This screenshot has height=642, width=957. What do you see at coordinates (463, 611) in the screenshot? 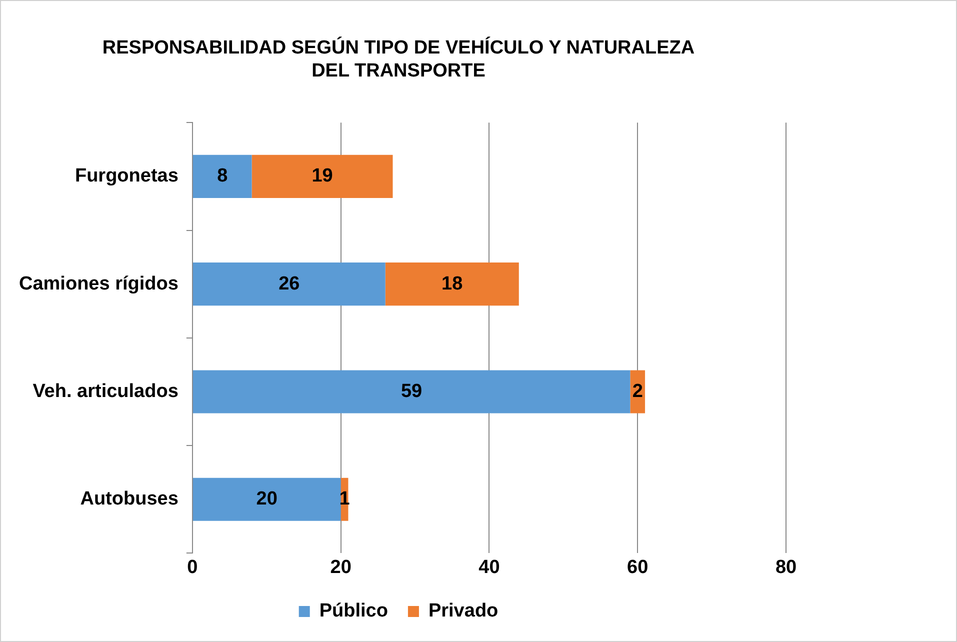
I see `legend-label: Privado` at bounding box center [463, 611].